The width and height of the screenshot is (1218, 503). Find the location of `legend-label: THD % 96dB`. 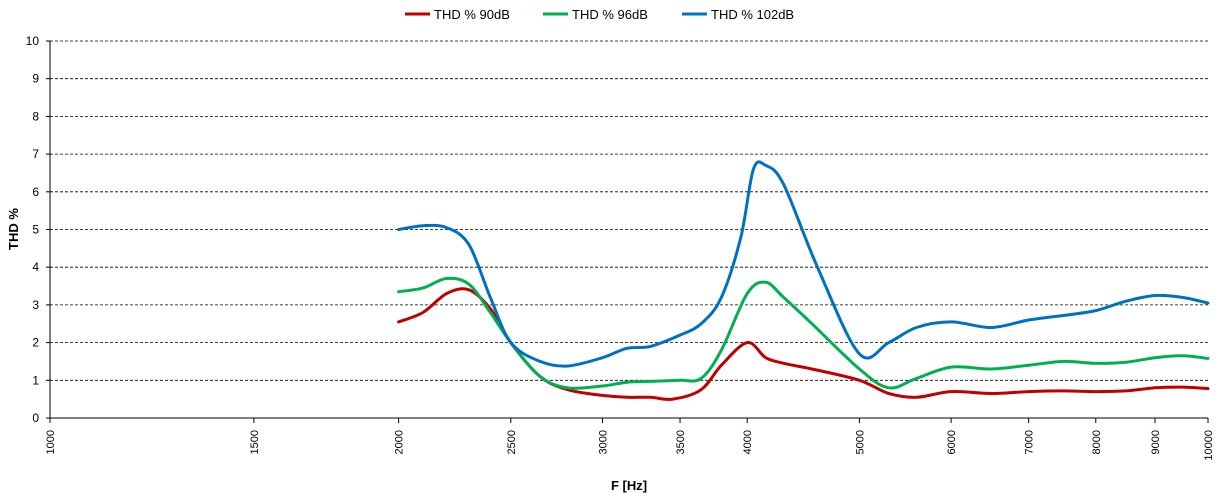

legend-label: THD % 96dB is located at coordinates (610, 14).